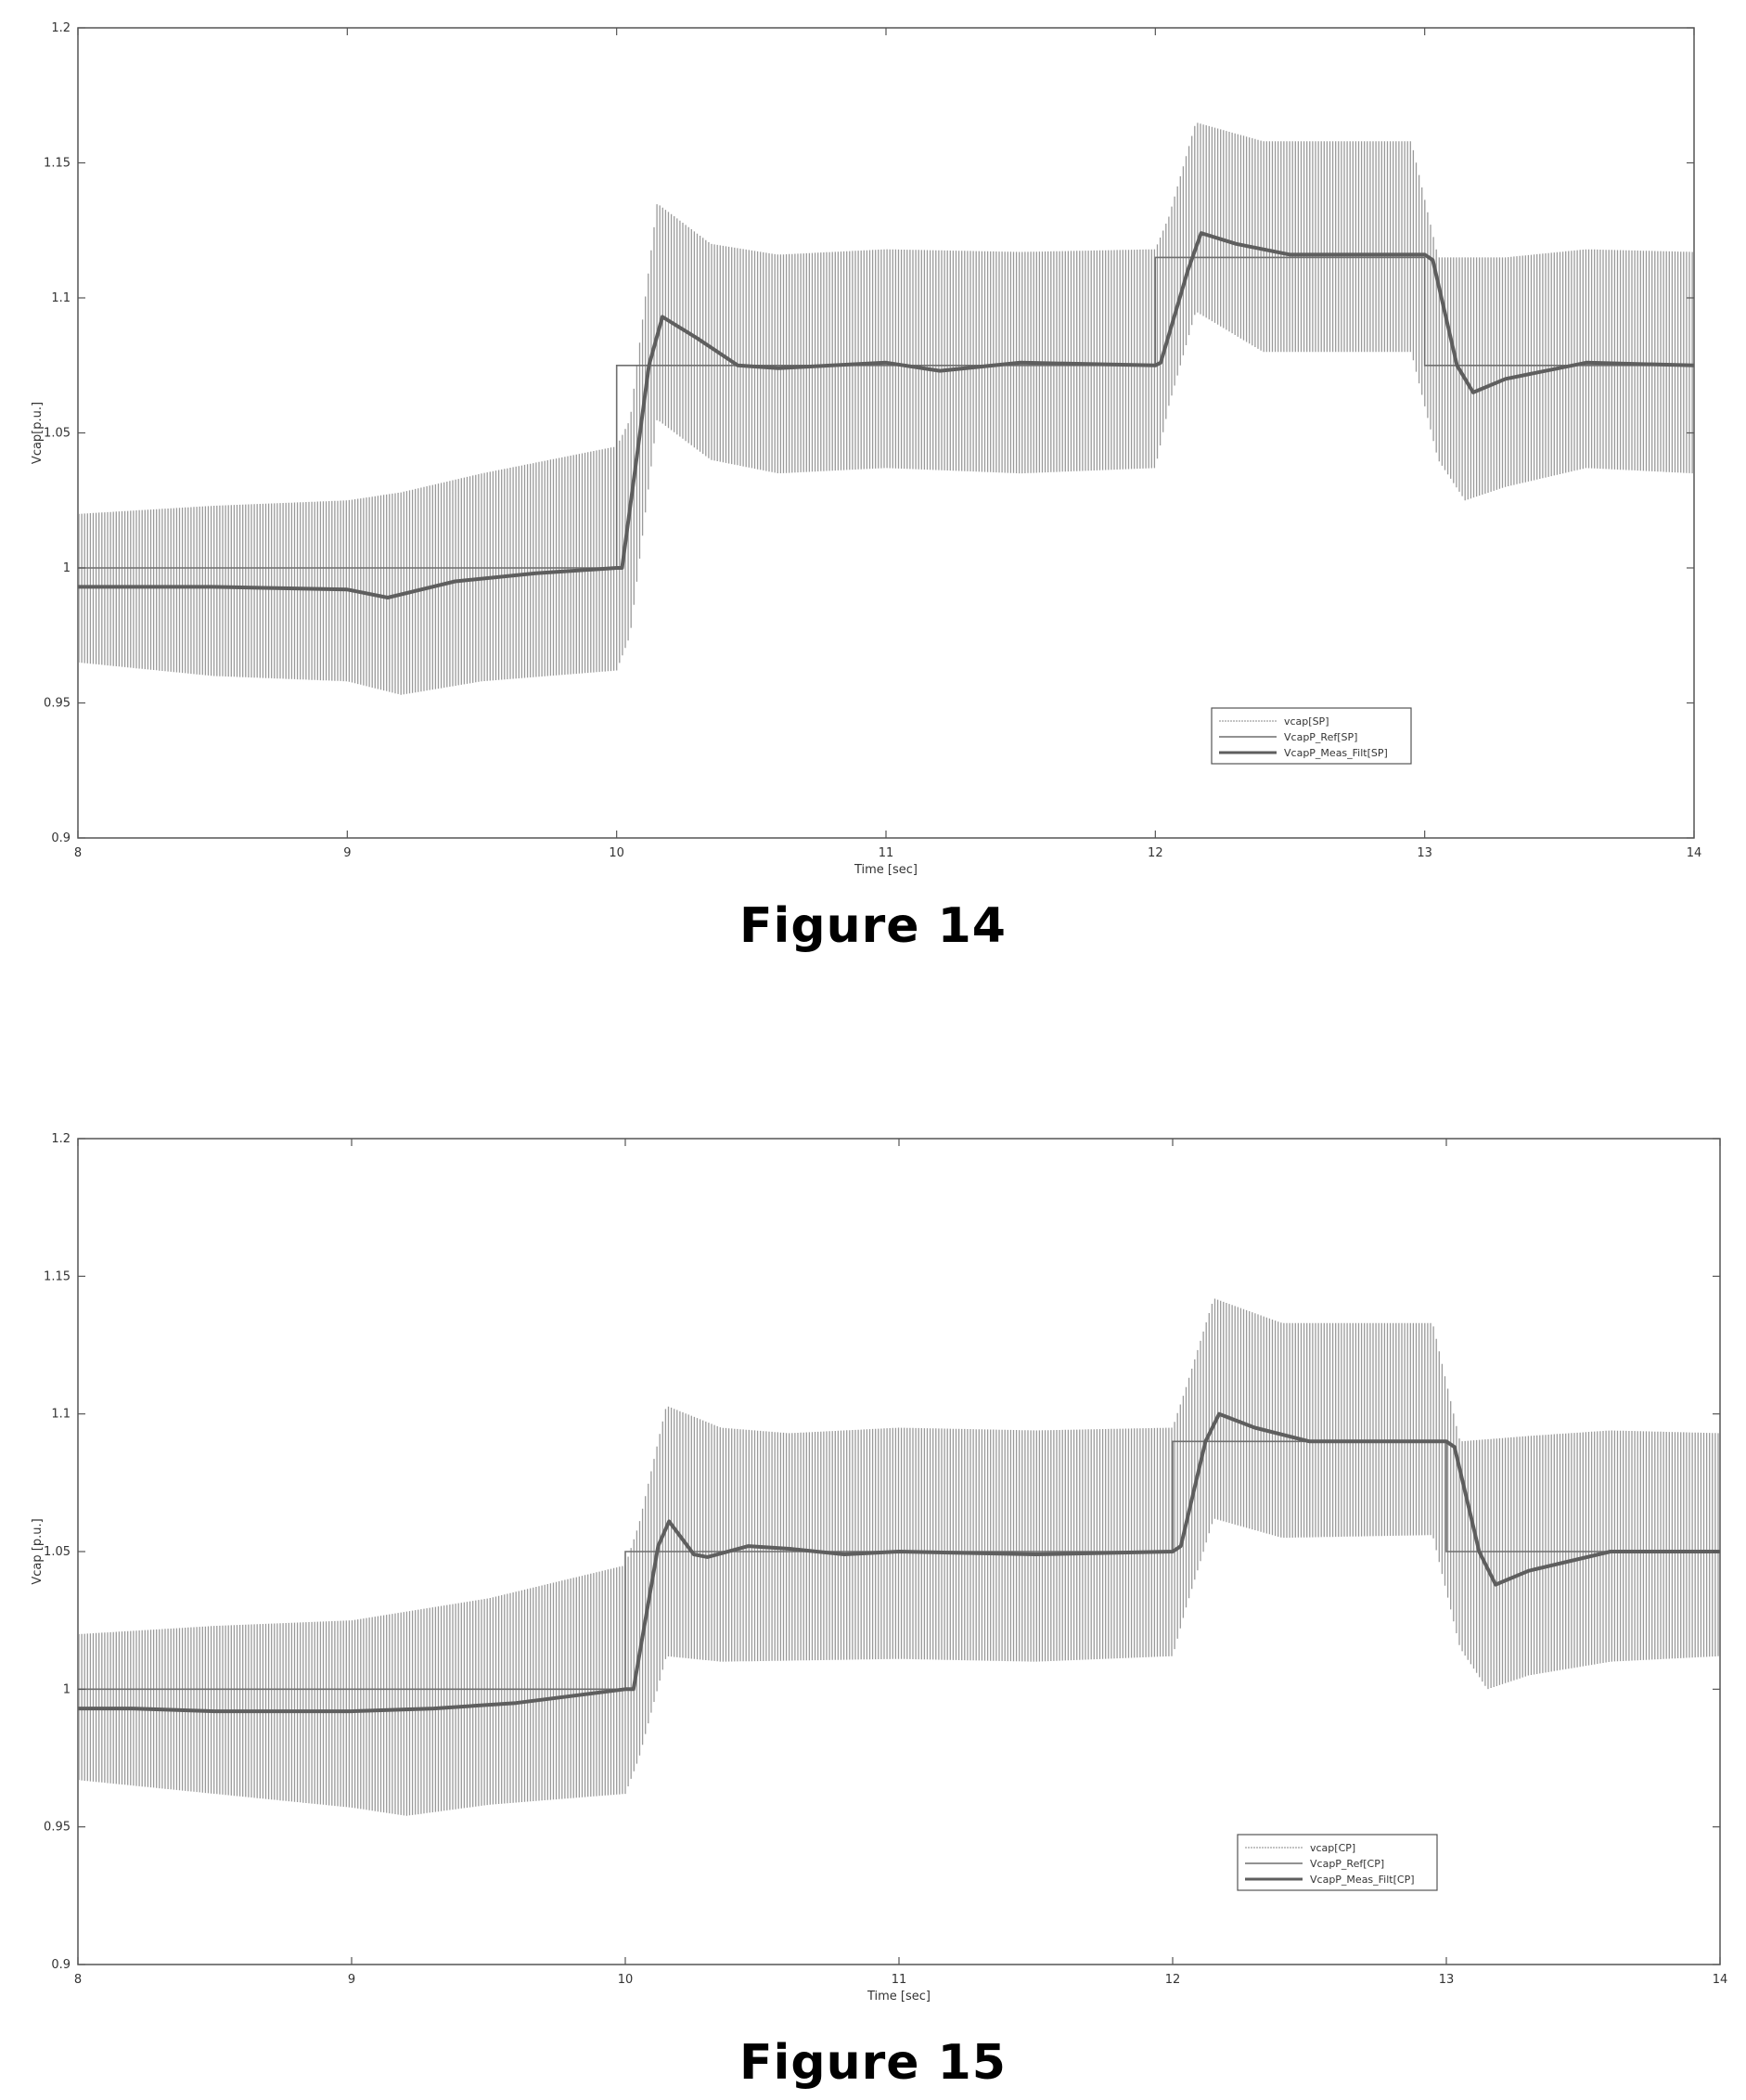 The height and width of the screenshot is (2100, 1746). Describe the element at coordinates (38, 433) in the screenshot. I see `y-axis-label: Vcap[p.u.]` at that location.